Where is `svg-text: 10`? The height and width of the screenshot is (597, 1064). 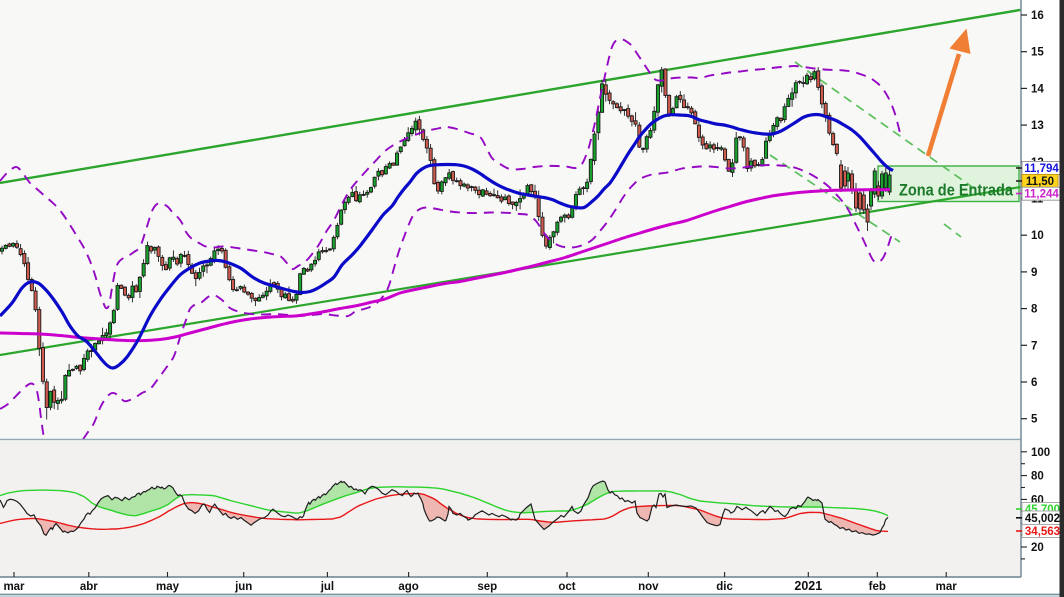 svg-text: 10 is located at coordinates (1037, 236).